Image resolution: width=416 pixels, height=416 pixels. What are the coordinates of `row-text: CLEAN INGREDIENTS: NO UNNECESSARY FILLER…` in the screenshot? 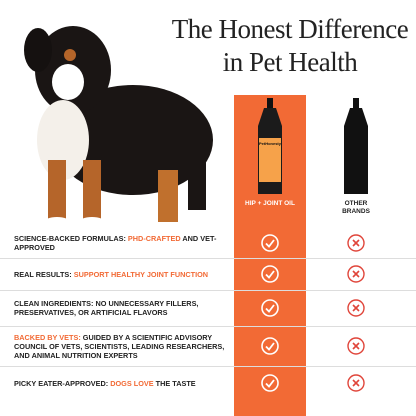 It's located at (120, 308).